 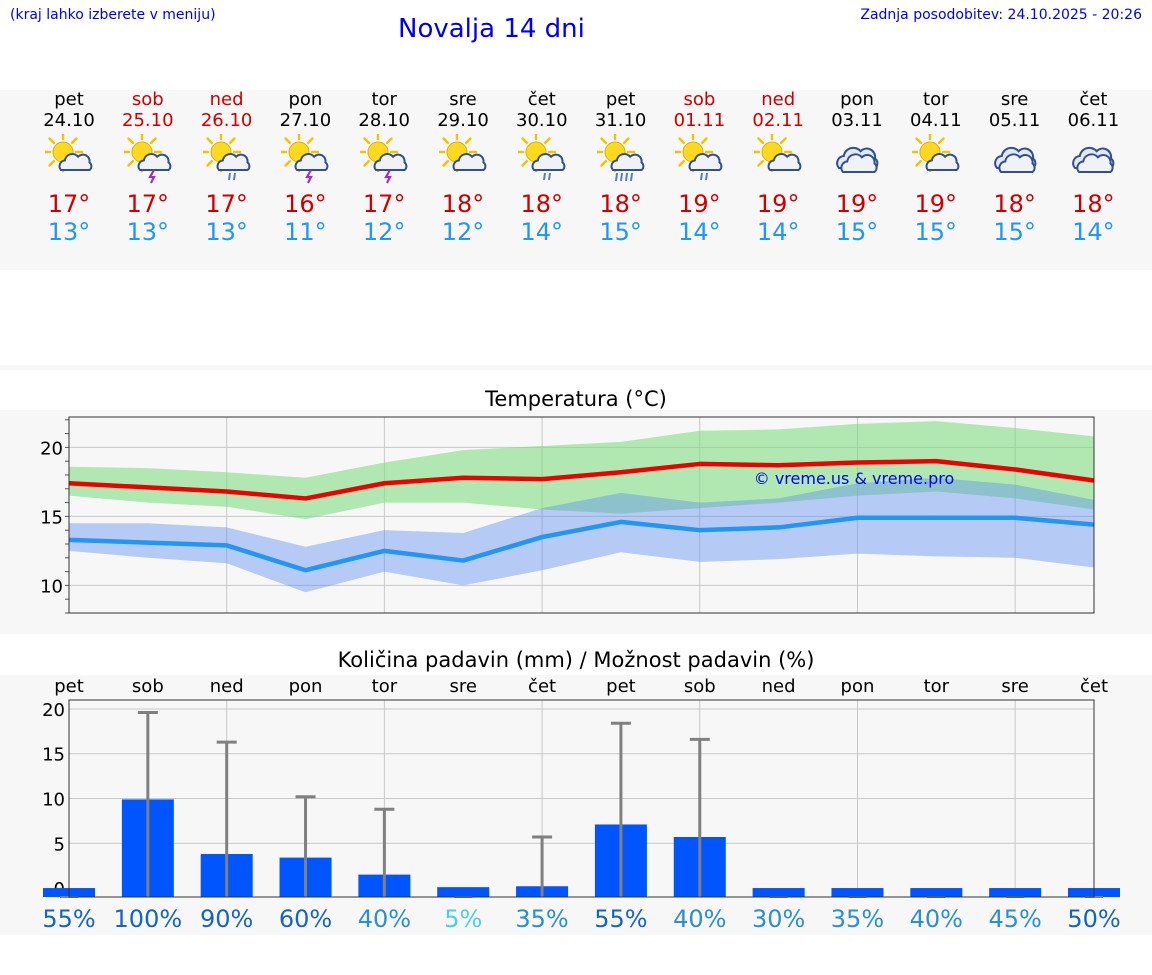 I want to click on y-tick-label: 15, so click(x=53, y=755).